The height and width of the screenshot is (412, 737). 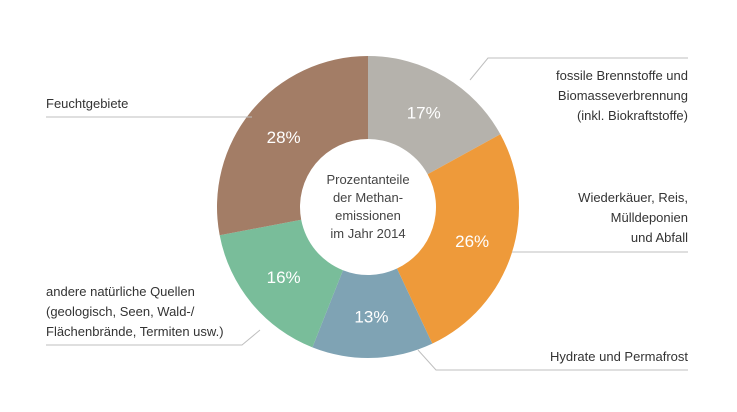 What do you see at coordinates (472, 241) in the screenshot?
I see `slice-value-1: 26%` at bounding box center [472, 241].